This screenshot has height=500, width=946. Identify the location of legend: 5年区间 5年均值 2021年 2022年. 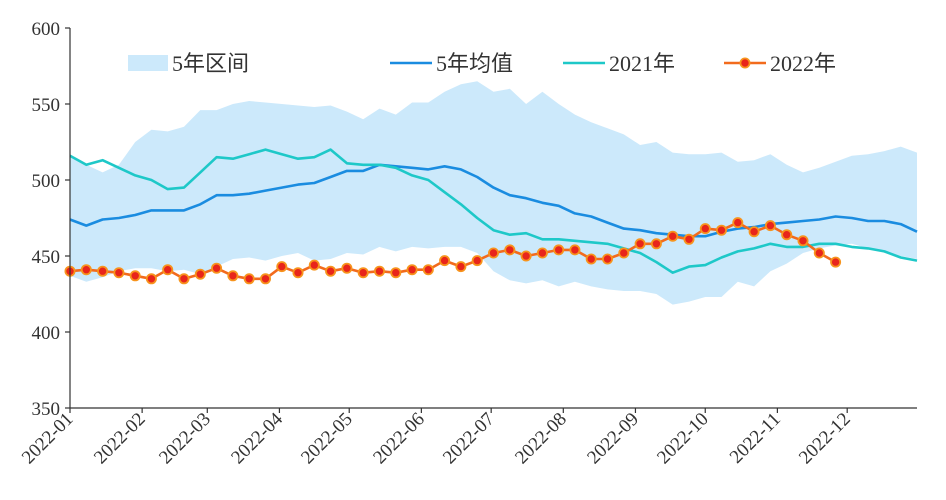
(482, 63).